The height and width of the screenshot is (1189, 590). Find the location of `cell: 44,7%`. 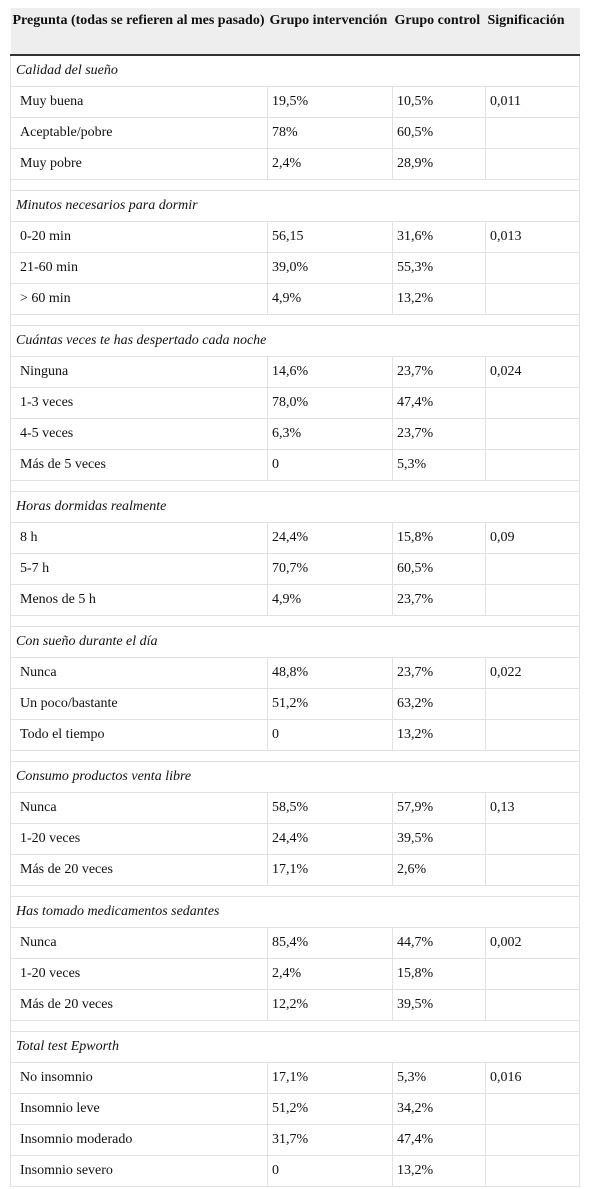

cell: 44,7% is located at coordinates (439, 943).